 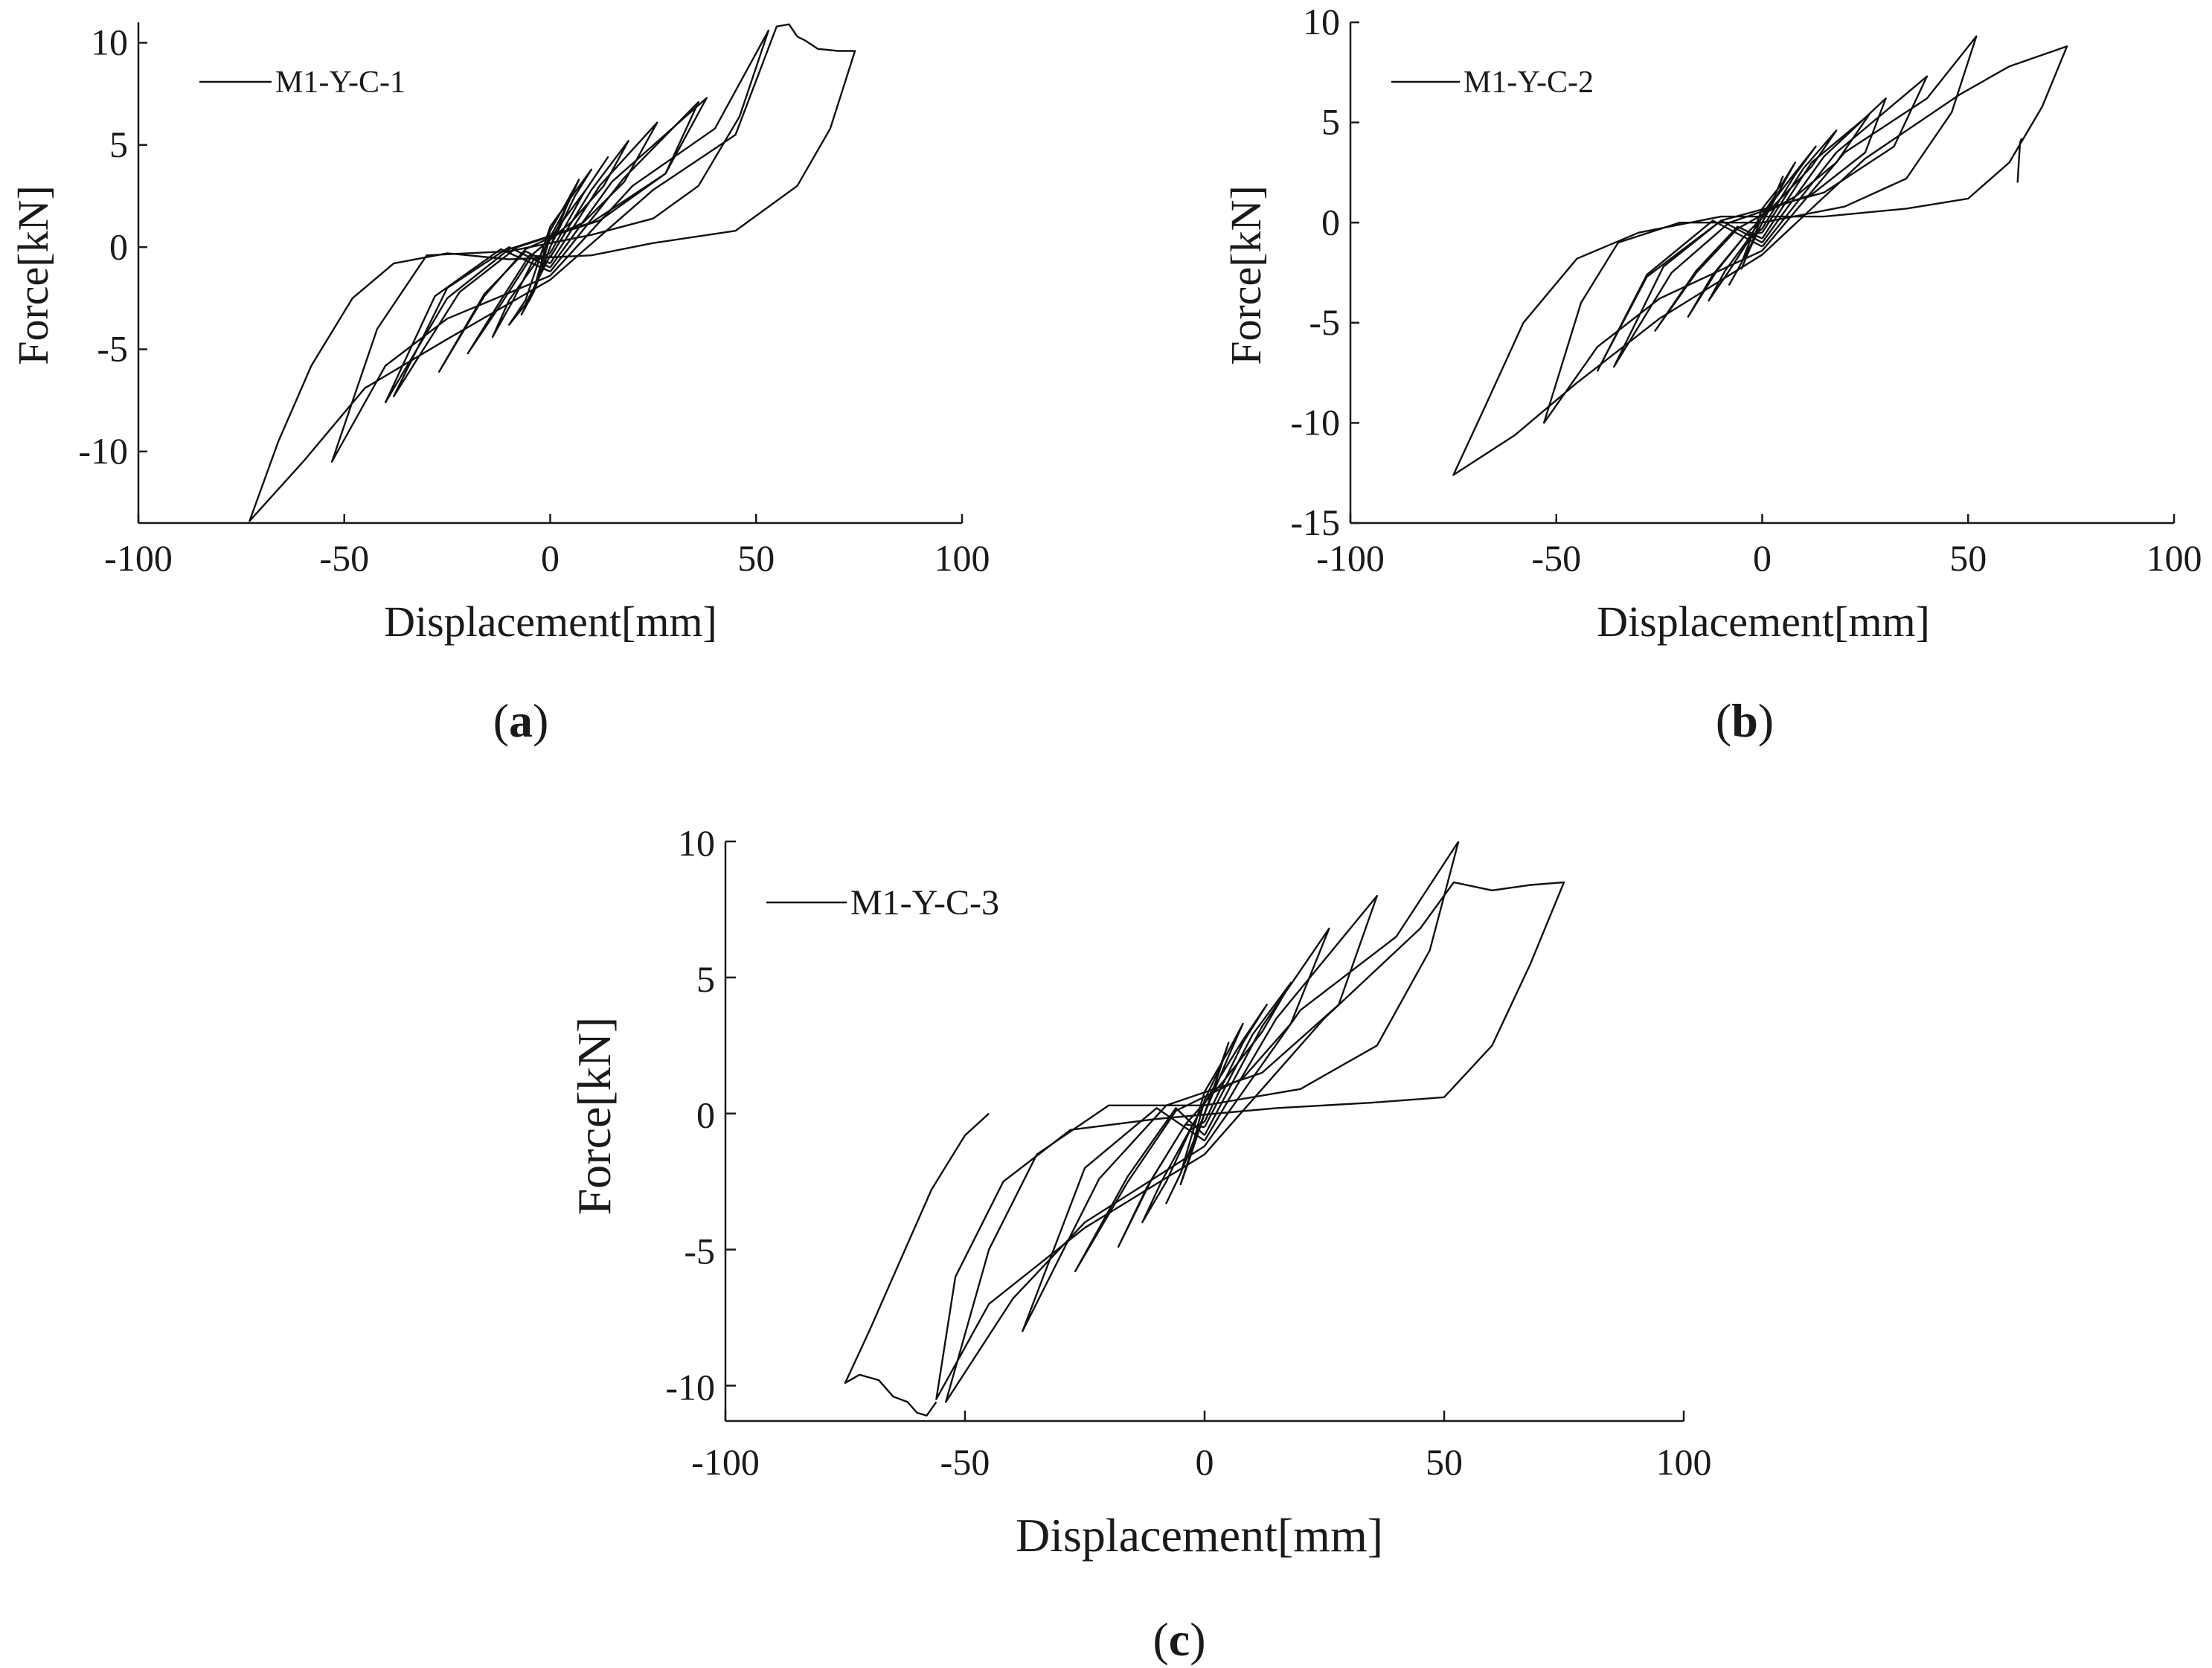 I want to click on panel-label: (b), so click(x=1745, y=721).